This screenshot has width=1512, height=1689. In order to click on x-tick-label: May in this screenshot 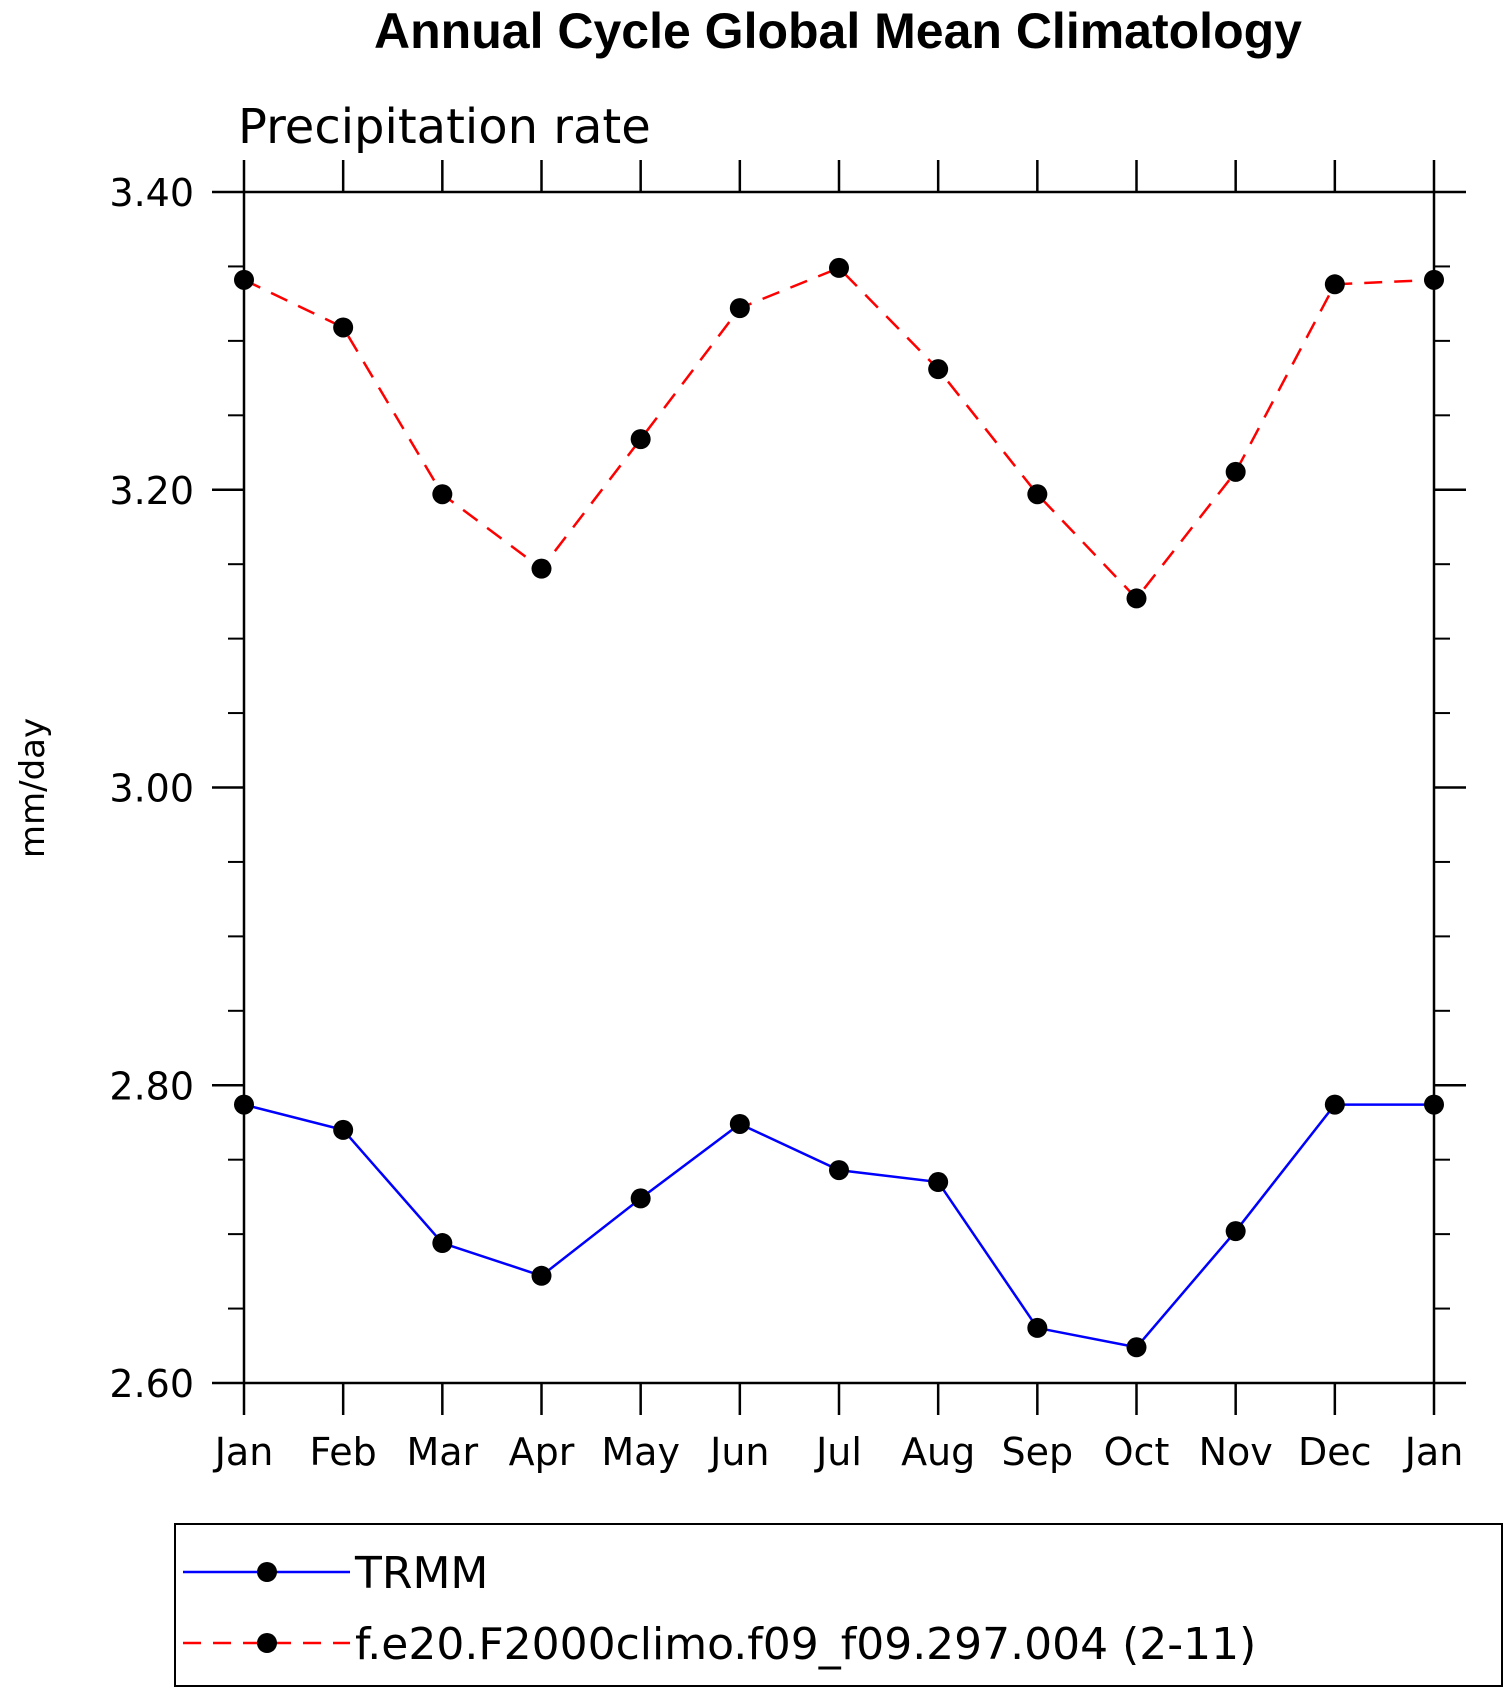, I will do `click(640, 1452)`.